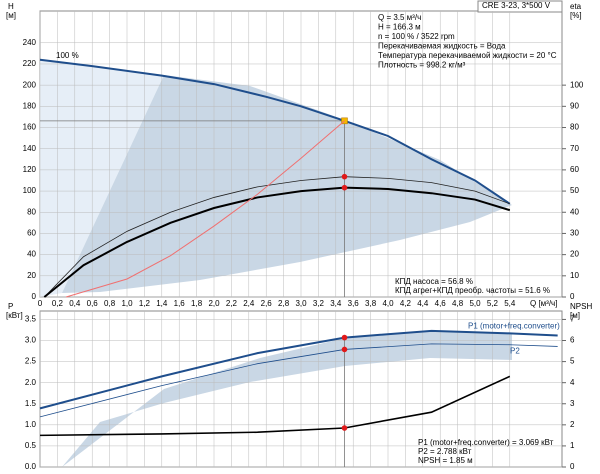 This screenshot has height=474, width=600. What do you see at coordinates (267, 303) in the screenshot?
I see `x-tick-label: 2,6` at bounding box center [267, 303].